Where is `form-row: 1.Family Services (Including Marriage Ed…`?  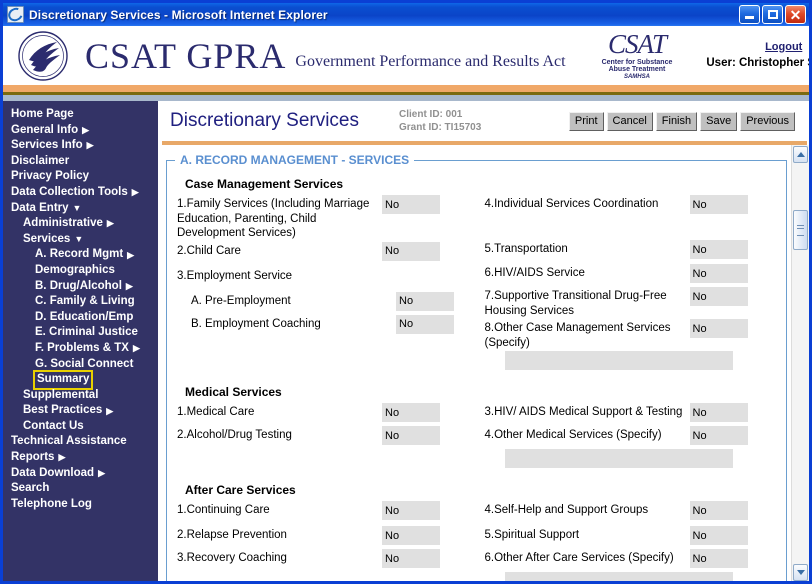 form-row: 1.Family Services (Including Marriage Ed… is located at coordinates (326, 218).